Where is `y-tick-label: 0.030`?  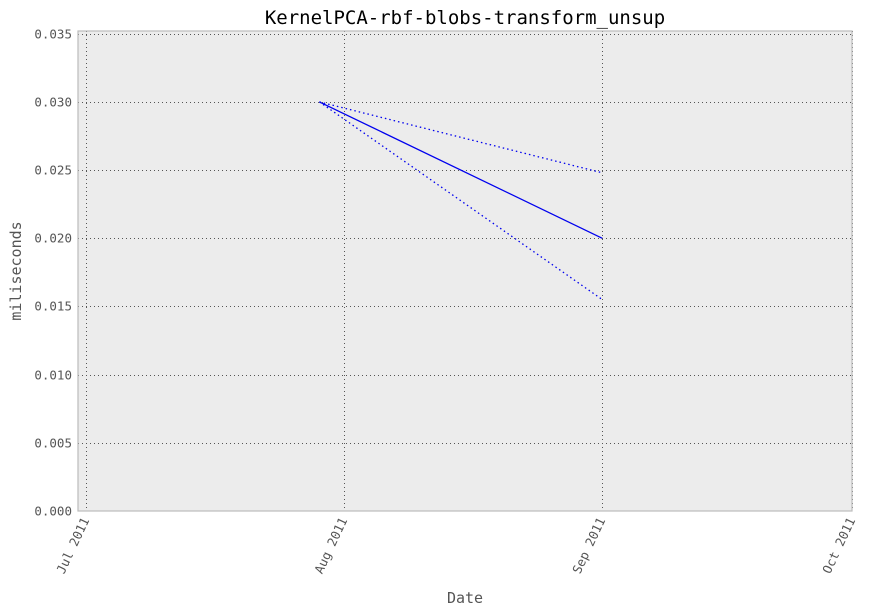
y-tick-label: 0.030 is located at coordinates (53, 102).